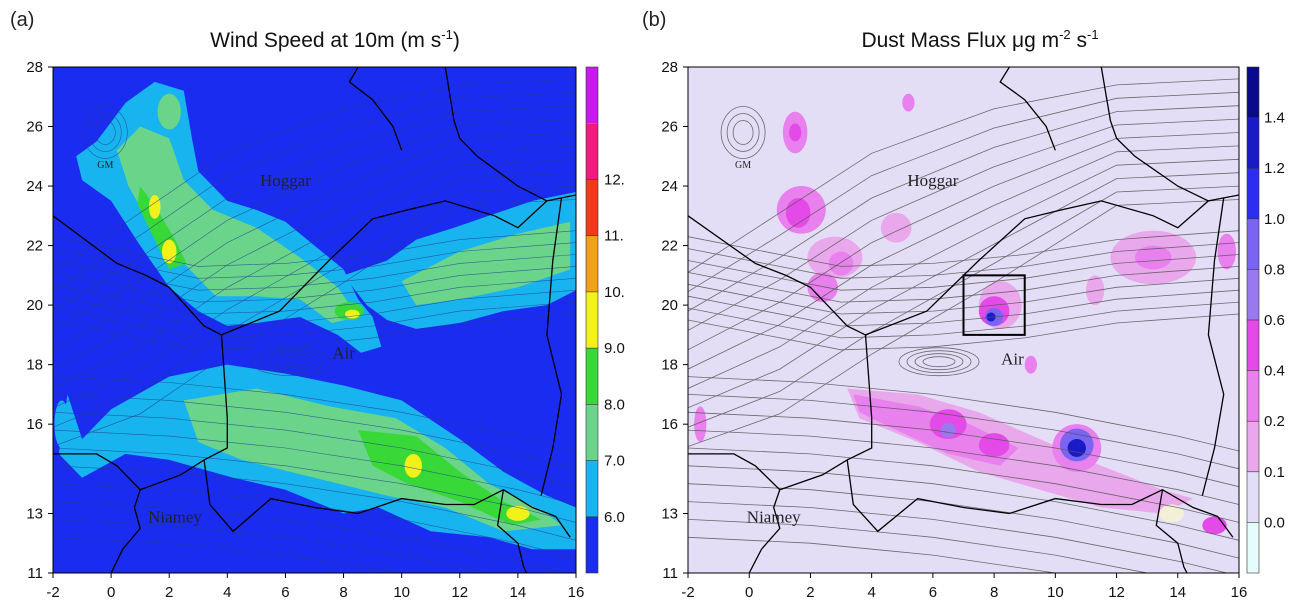 The image size is (1300, 609). What do you see at coordinates (1012, 359) in the screenshot?
I see `place-label: Air` at bounding box center [1012, 359].